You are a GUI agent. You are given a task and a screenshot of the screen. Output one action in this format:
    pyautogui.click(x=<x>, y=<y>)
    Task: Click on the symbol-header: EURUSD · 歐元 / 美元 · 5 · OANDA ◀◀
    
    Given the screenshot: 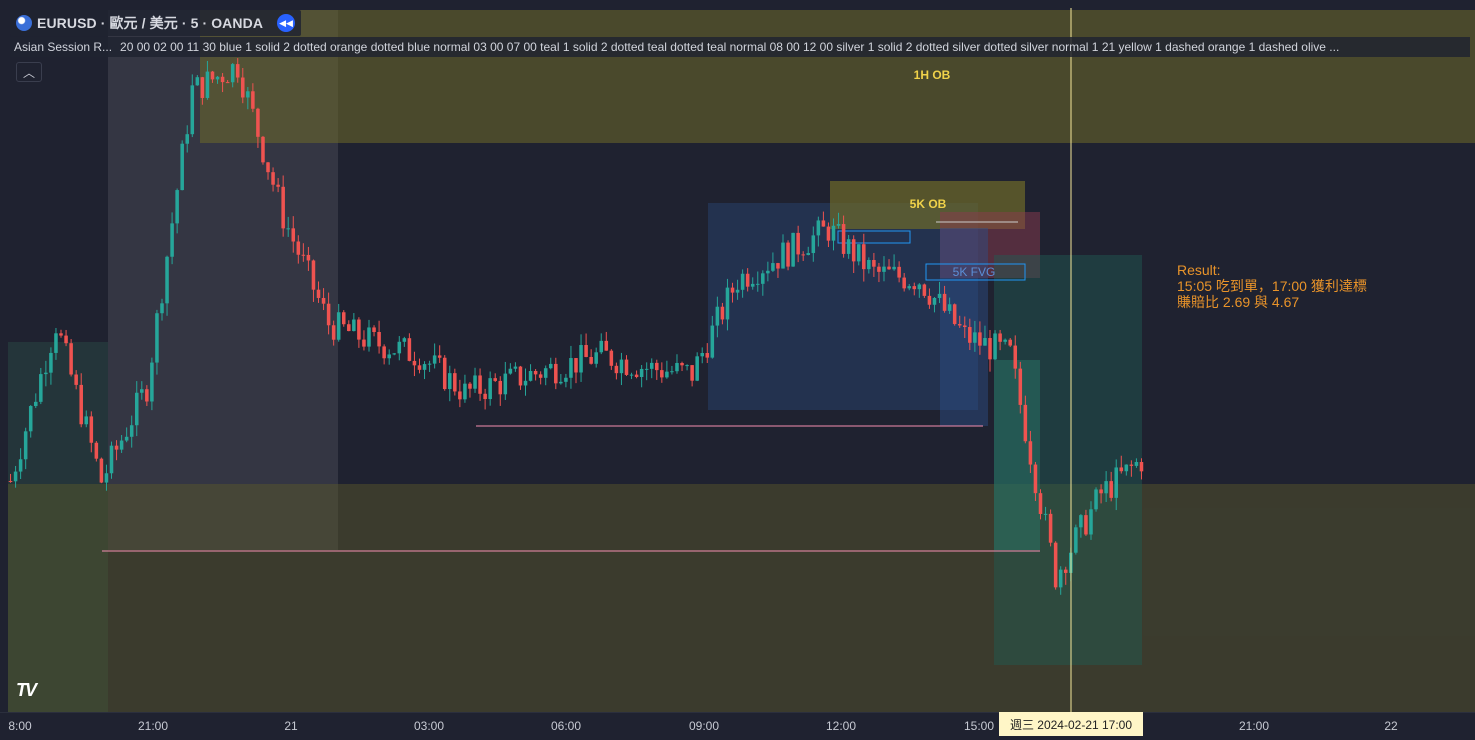 What is the action you would take?
    pyautogui.click(x=156, y=23)
    